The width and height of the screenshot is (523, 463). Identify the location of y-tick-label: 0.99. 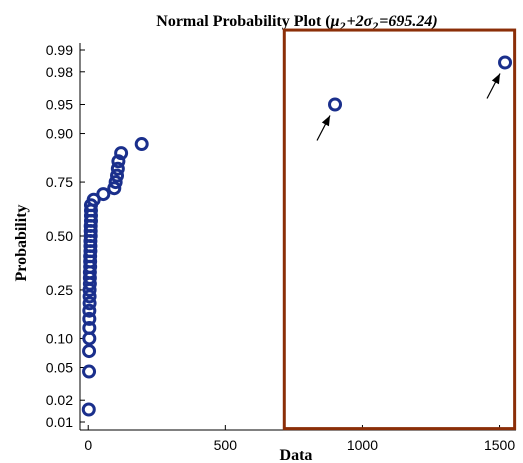
(59, 50).